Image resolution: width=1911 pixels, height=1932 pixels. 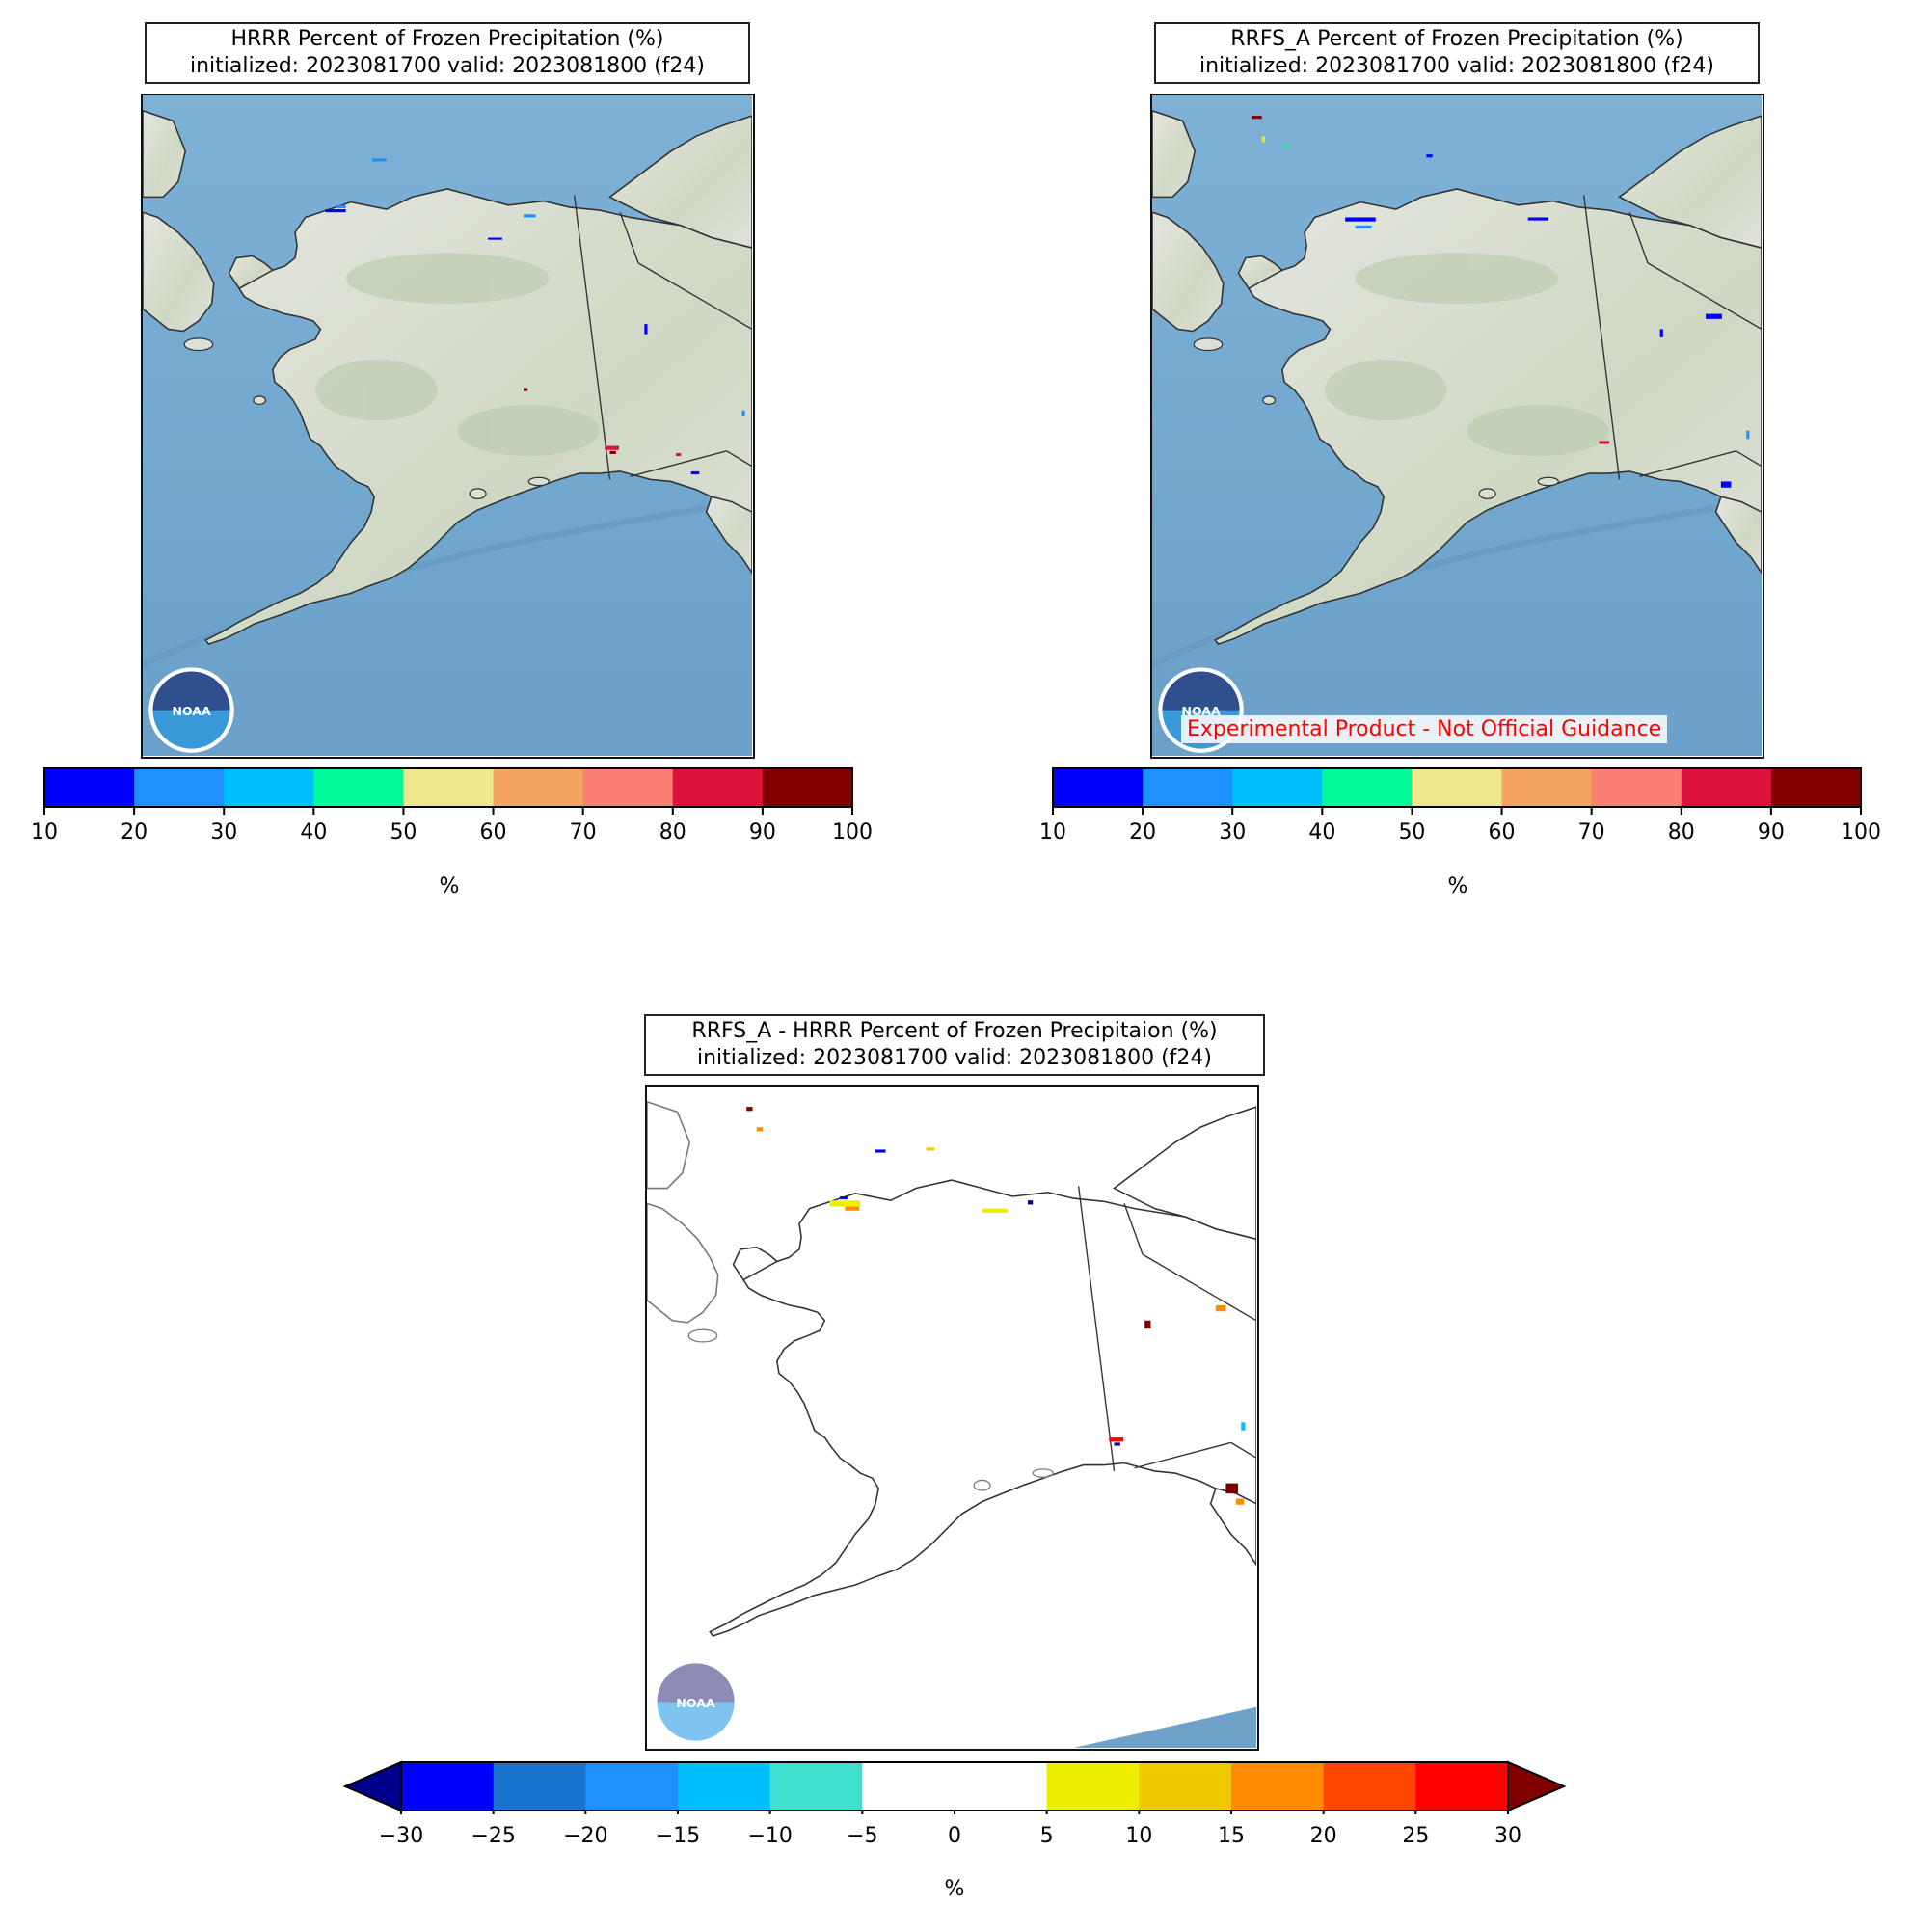 I want to click on hrrr-map-canvas: NOAA, so click(x=448, y=426).